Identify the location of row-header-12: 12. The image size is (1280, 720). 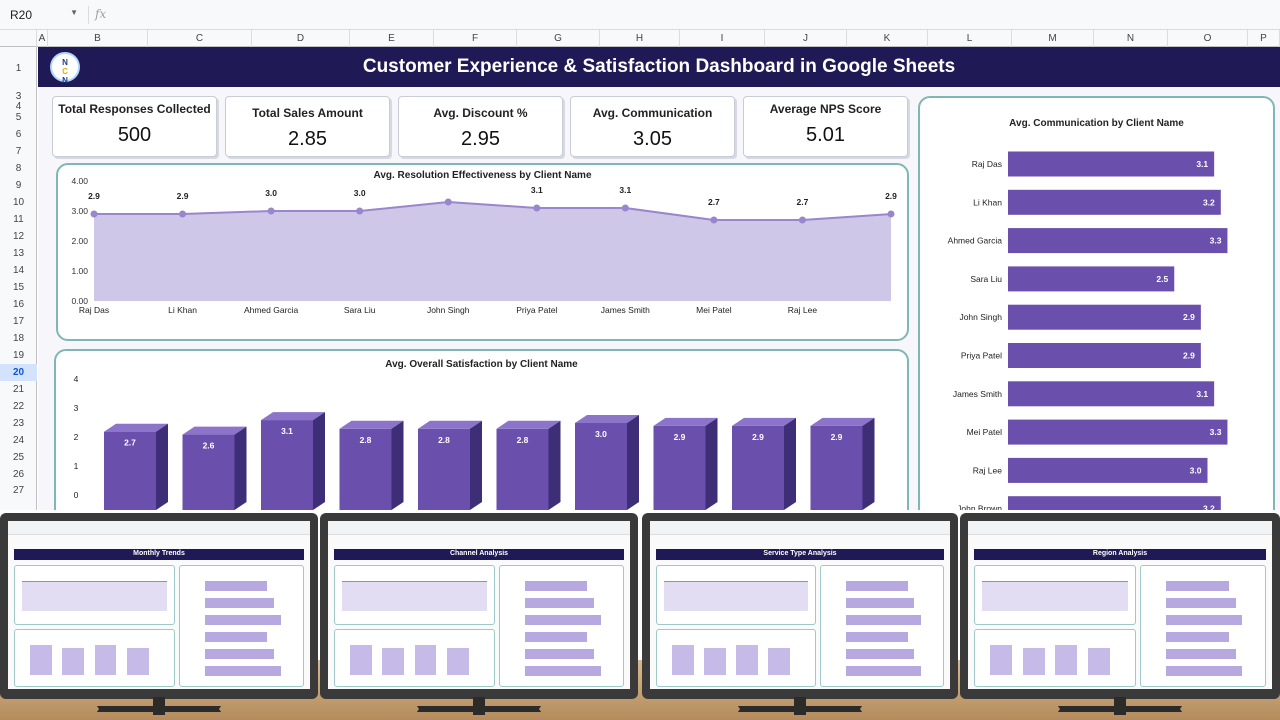
(18, 236).